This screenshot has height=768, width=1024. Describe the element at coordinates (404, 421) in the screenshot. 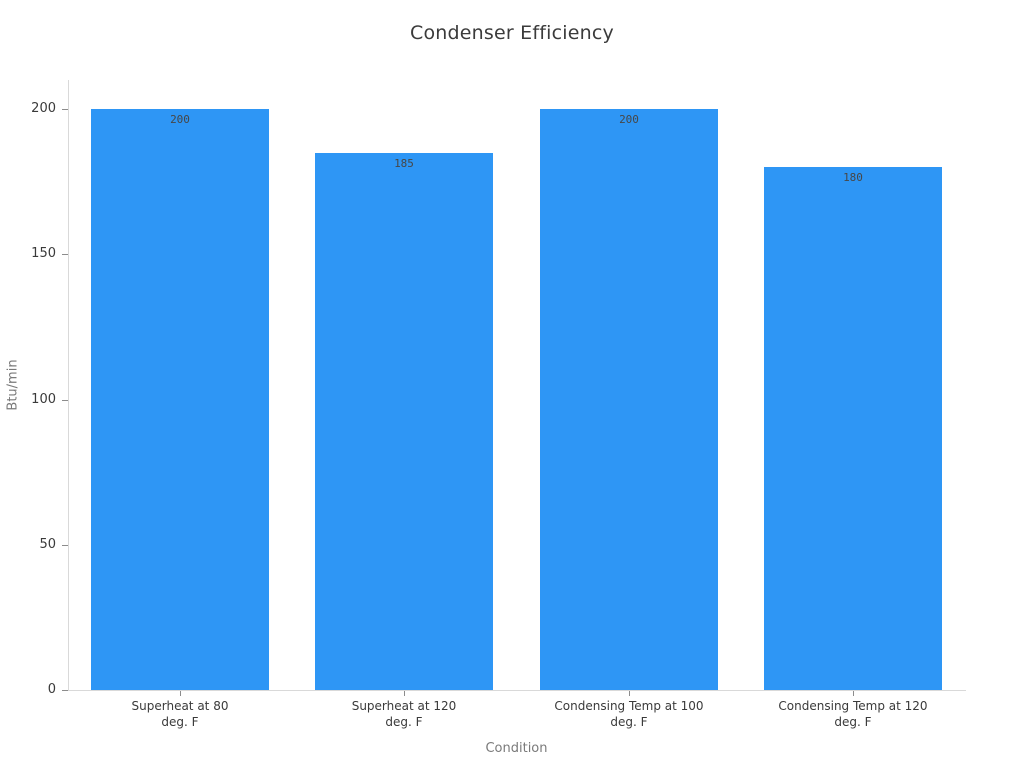

I see `bar: 185` at that location.